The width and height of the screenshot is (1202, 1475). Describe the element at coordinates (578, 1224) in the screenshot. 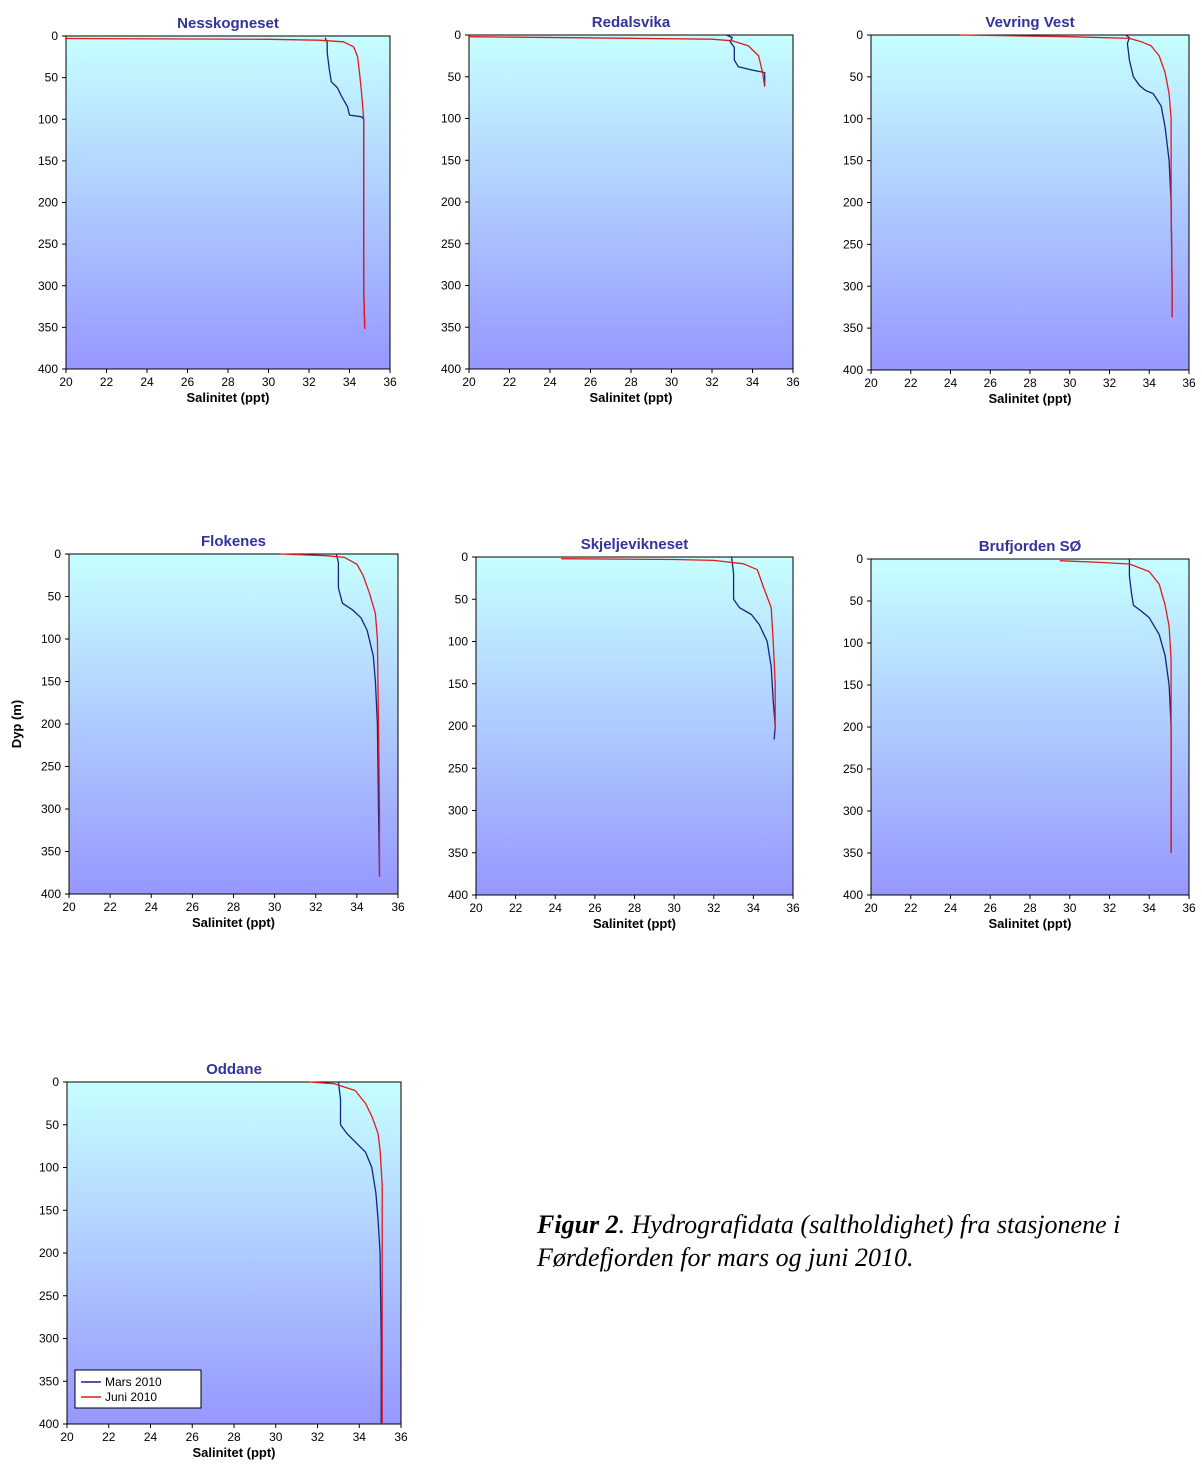

I see `caption-label: Figur 2` at that location.